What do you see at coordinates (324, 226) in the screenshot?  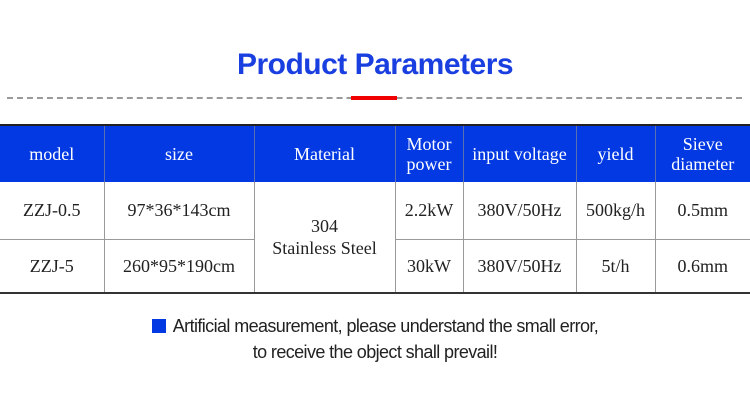 I see `material-line1: 304` at bounding box center [324, 226].